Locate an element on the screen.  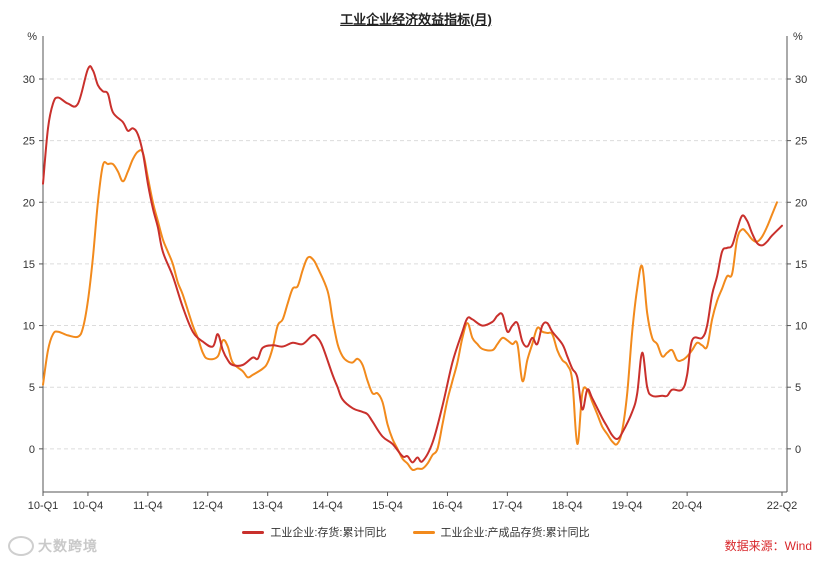
watermark-logo: 大数跨境 is located at coordinates (53, 546).